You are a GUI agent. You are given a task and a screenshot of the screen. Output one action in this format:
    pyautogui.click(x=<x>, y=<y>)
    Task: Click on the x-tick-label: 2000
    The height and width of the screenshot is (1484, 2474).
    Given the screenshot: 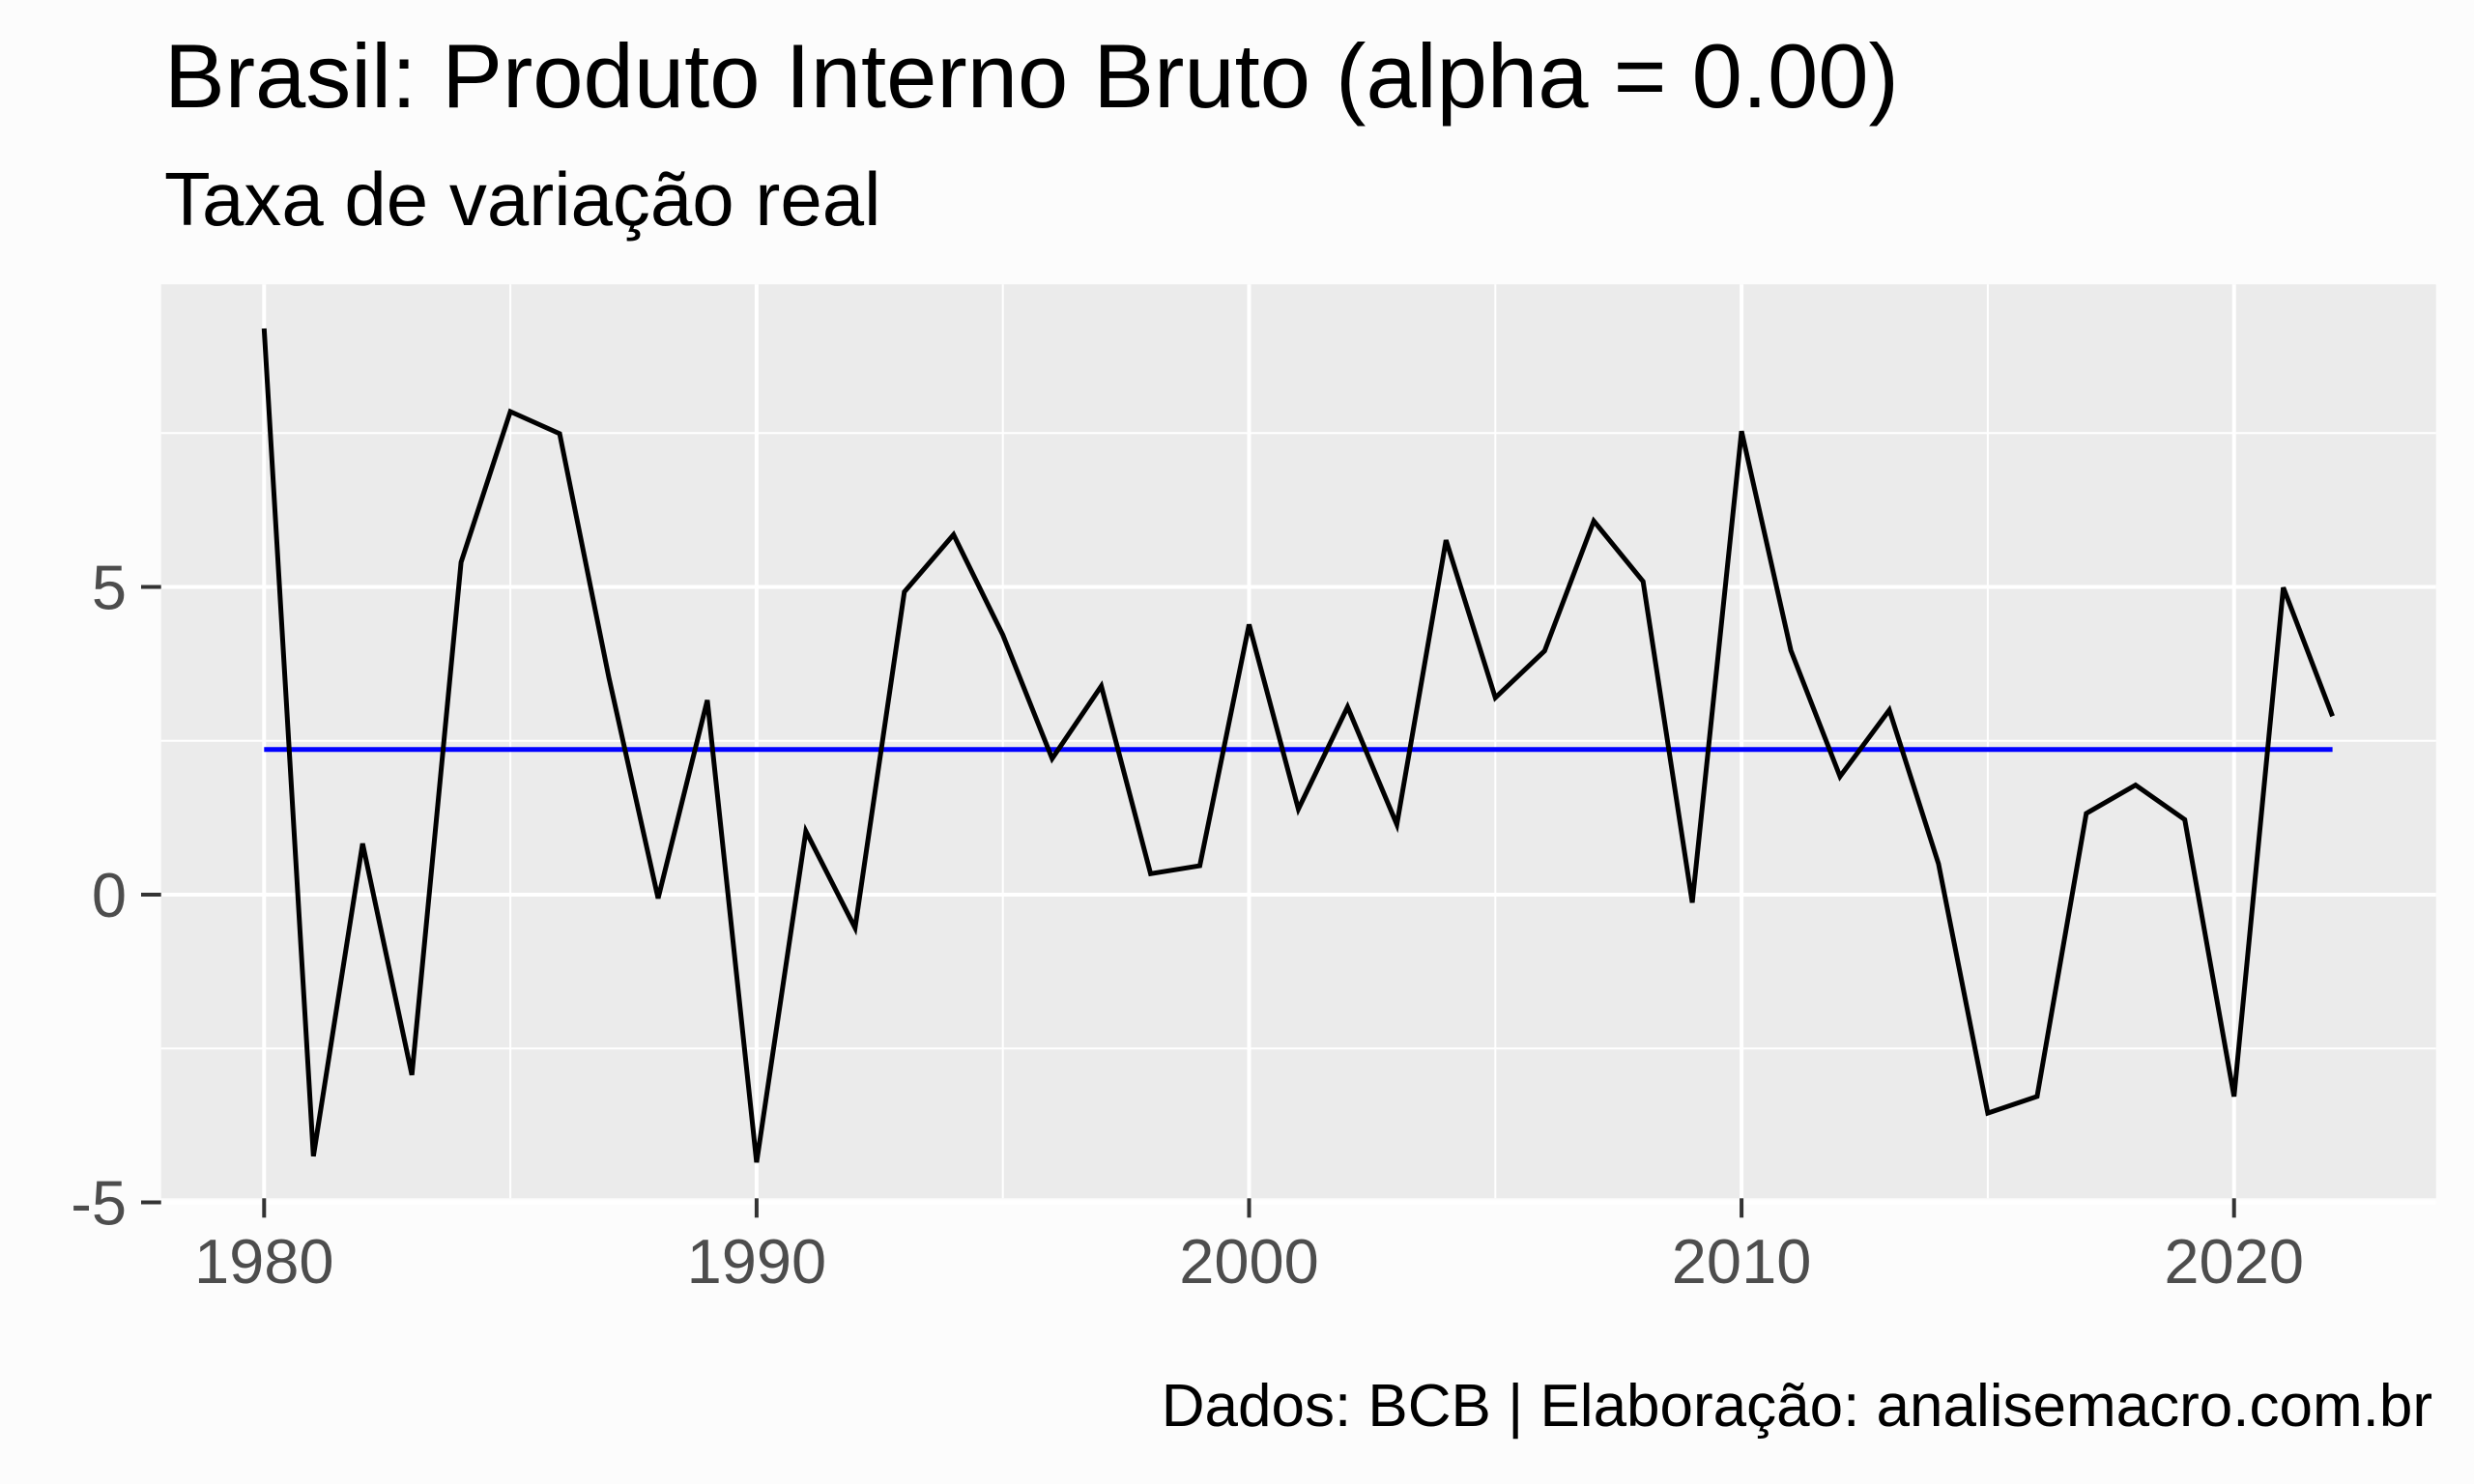 What is the action you would take?
    pyautogui.click(x=1249, y=1261)
    